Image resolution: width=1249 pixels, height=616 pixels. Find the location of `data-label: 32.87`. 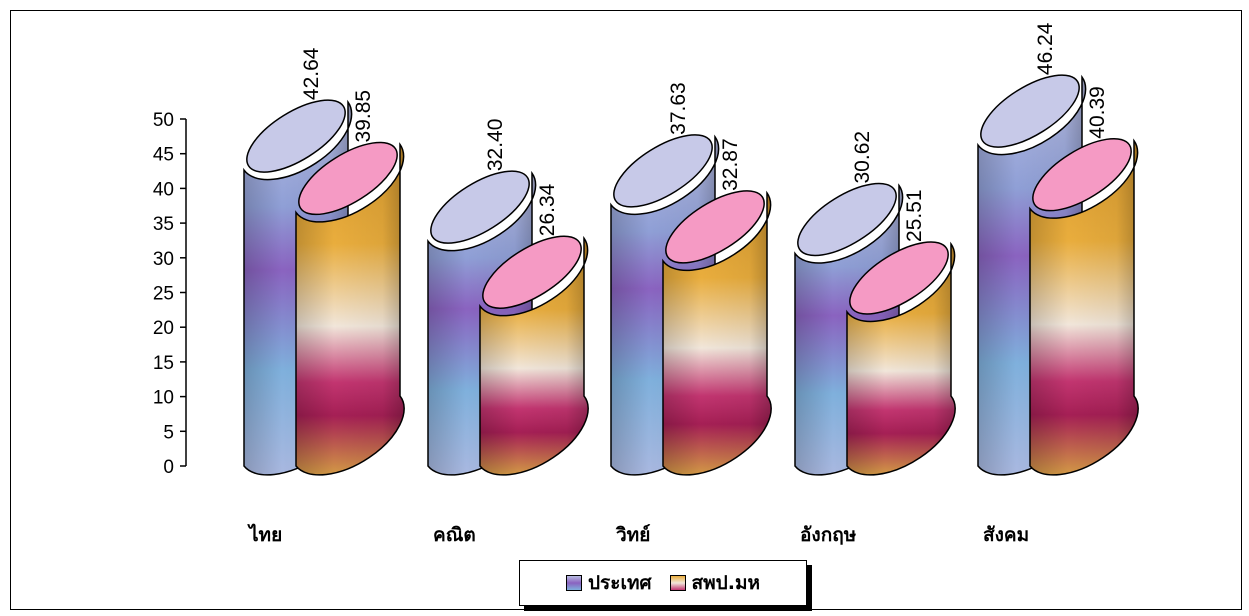

data-label: 32.87 is located at coordinates (730, 164).